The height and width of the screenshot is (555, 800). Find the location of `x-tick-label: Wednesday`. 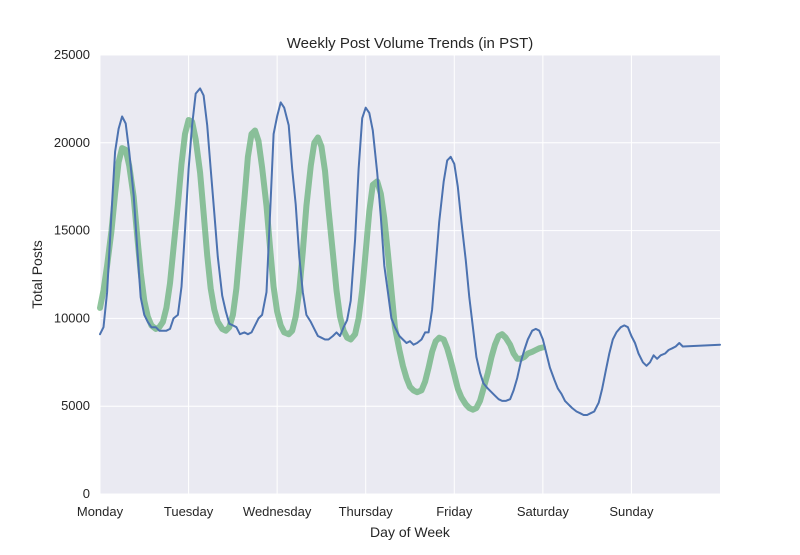

x-tick-label: Wednesday is located at coordinates (277, 511).